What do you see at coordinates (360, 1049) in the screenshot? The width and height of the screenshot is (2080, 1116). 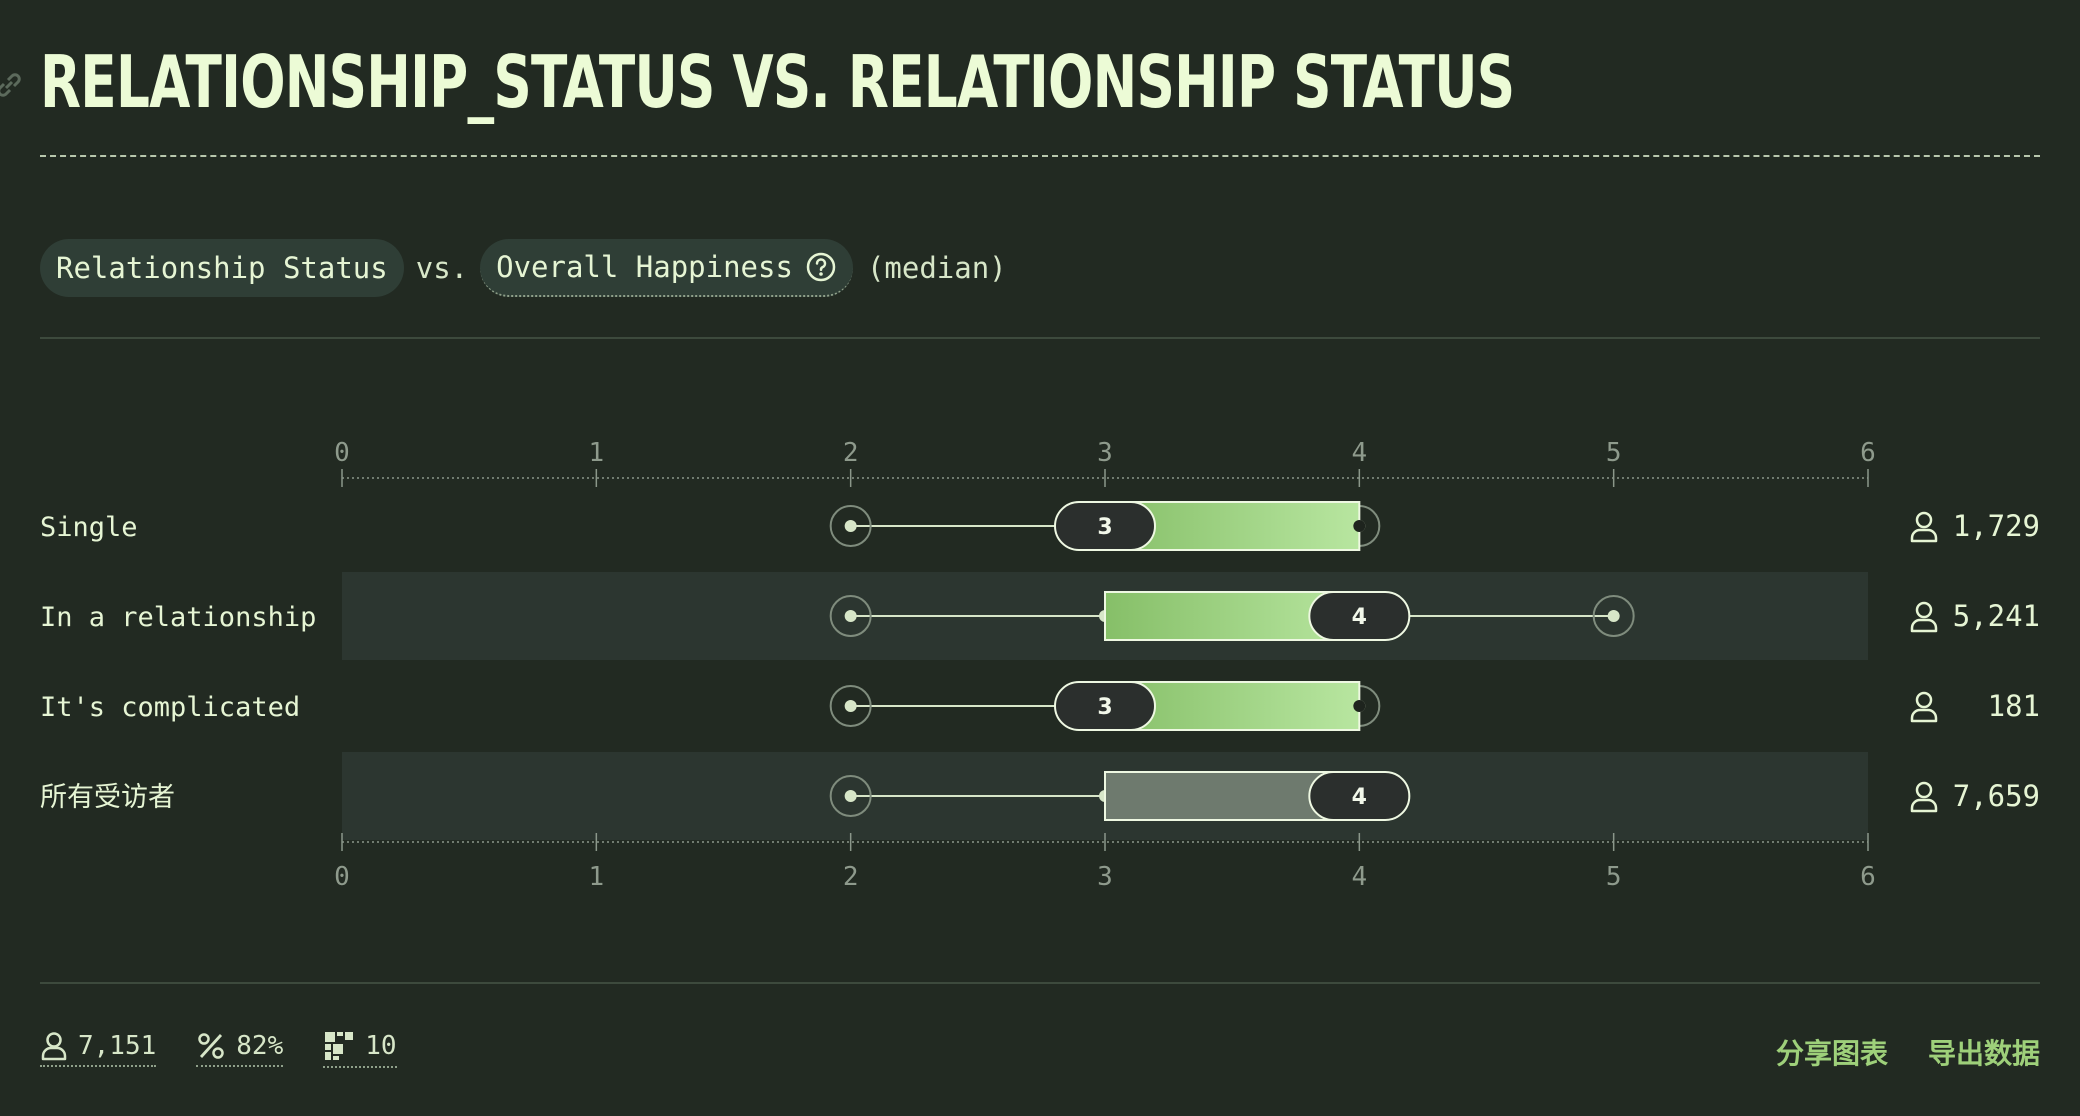 I see `questions-stat: 10` at bounding box center [360, 1049].